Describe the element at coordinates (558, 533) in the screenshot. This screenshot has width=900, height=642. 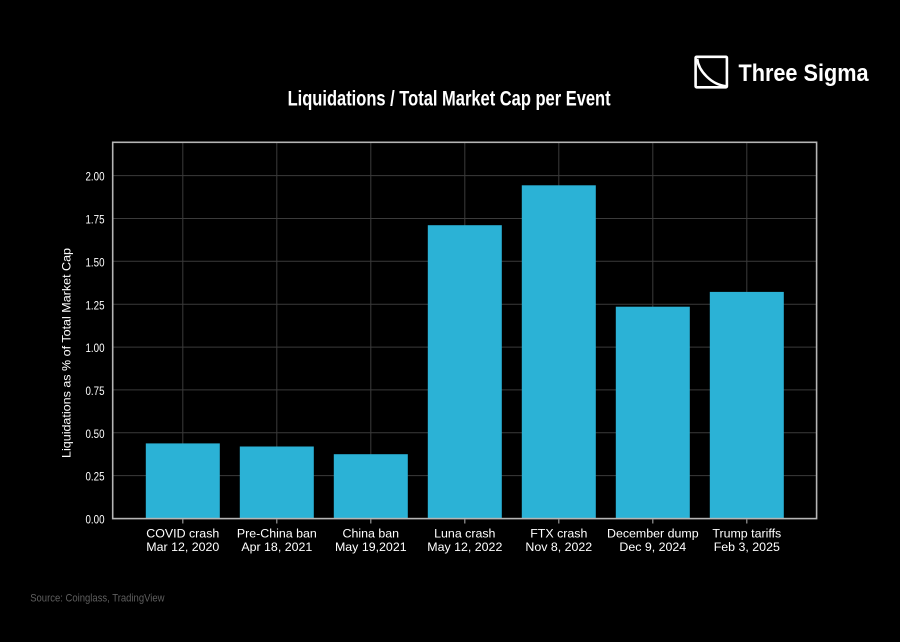
I see `svg-text: FTX crash` at that location.